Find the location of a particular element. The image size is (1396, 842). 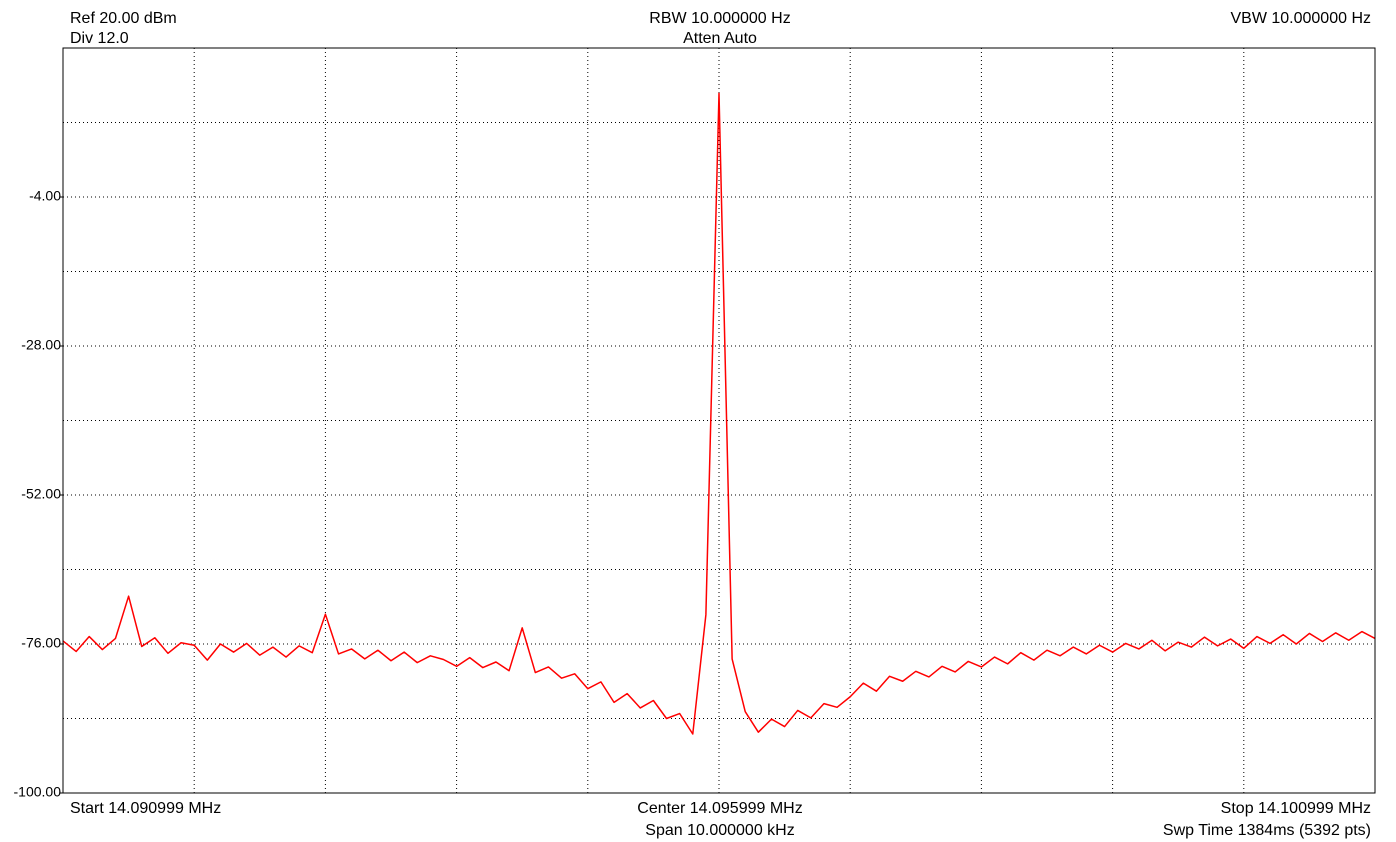

y-tick-label: -28.00 is located at coordinates (41, 345).